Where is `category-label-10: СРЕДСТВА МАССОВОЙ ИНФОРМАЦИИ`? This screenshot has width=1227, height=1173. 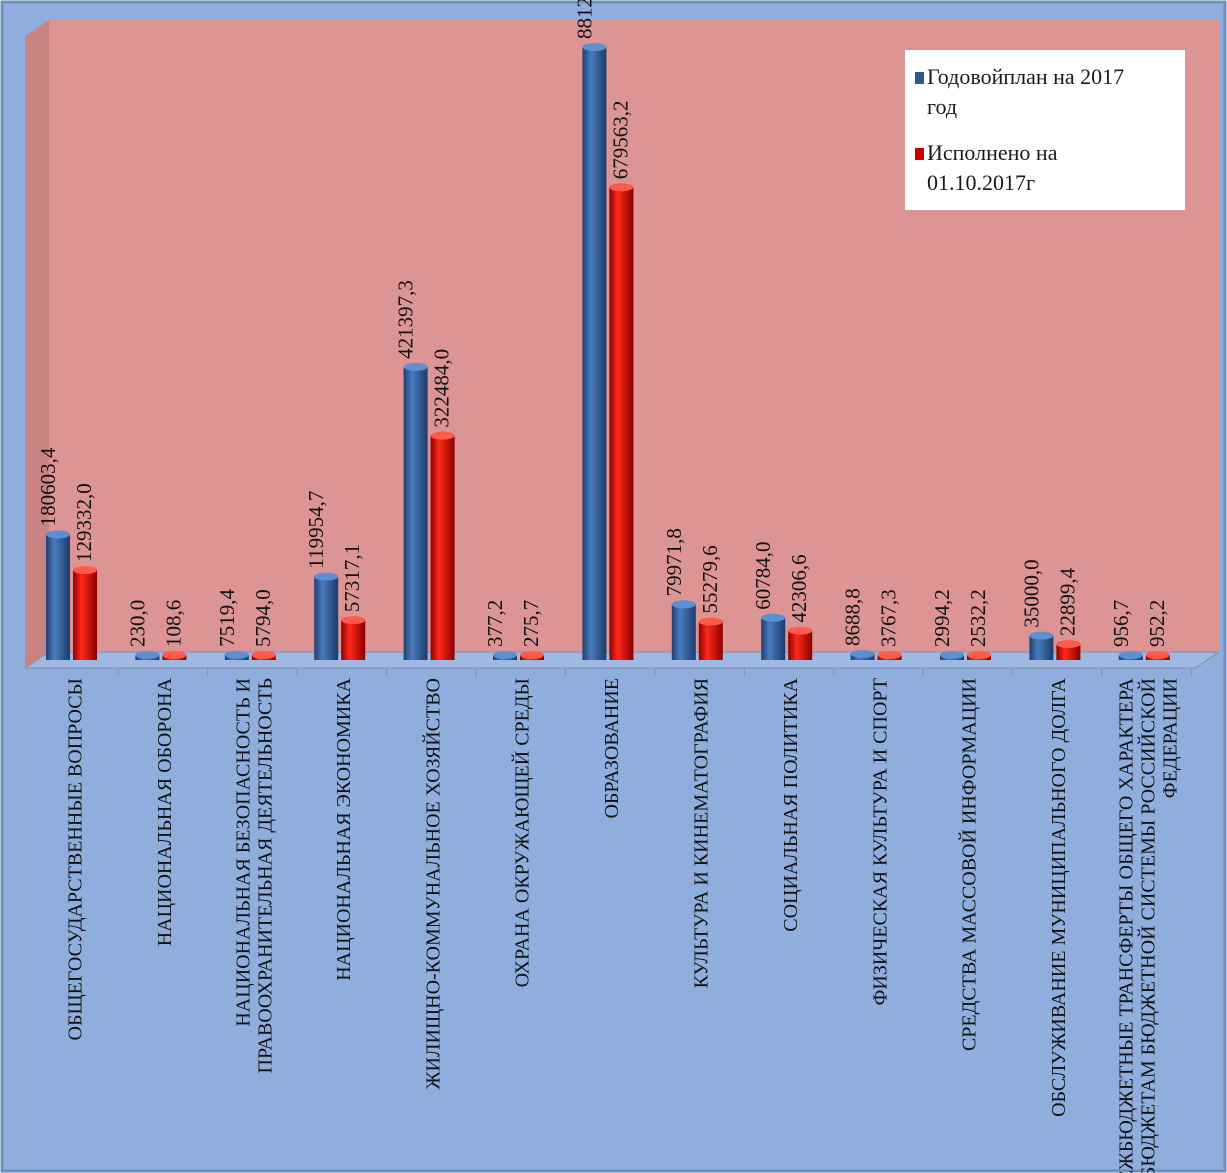
category-label-10: СРЕДСТВА МАССОВОЙ ИНФОРМАЦИИ is located at coordinates (969, 864).